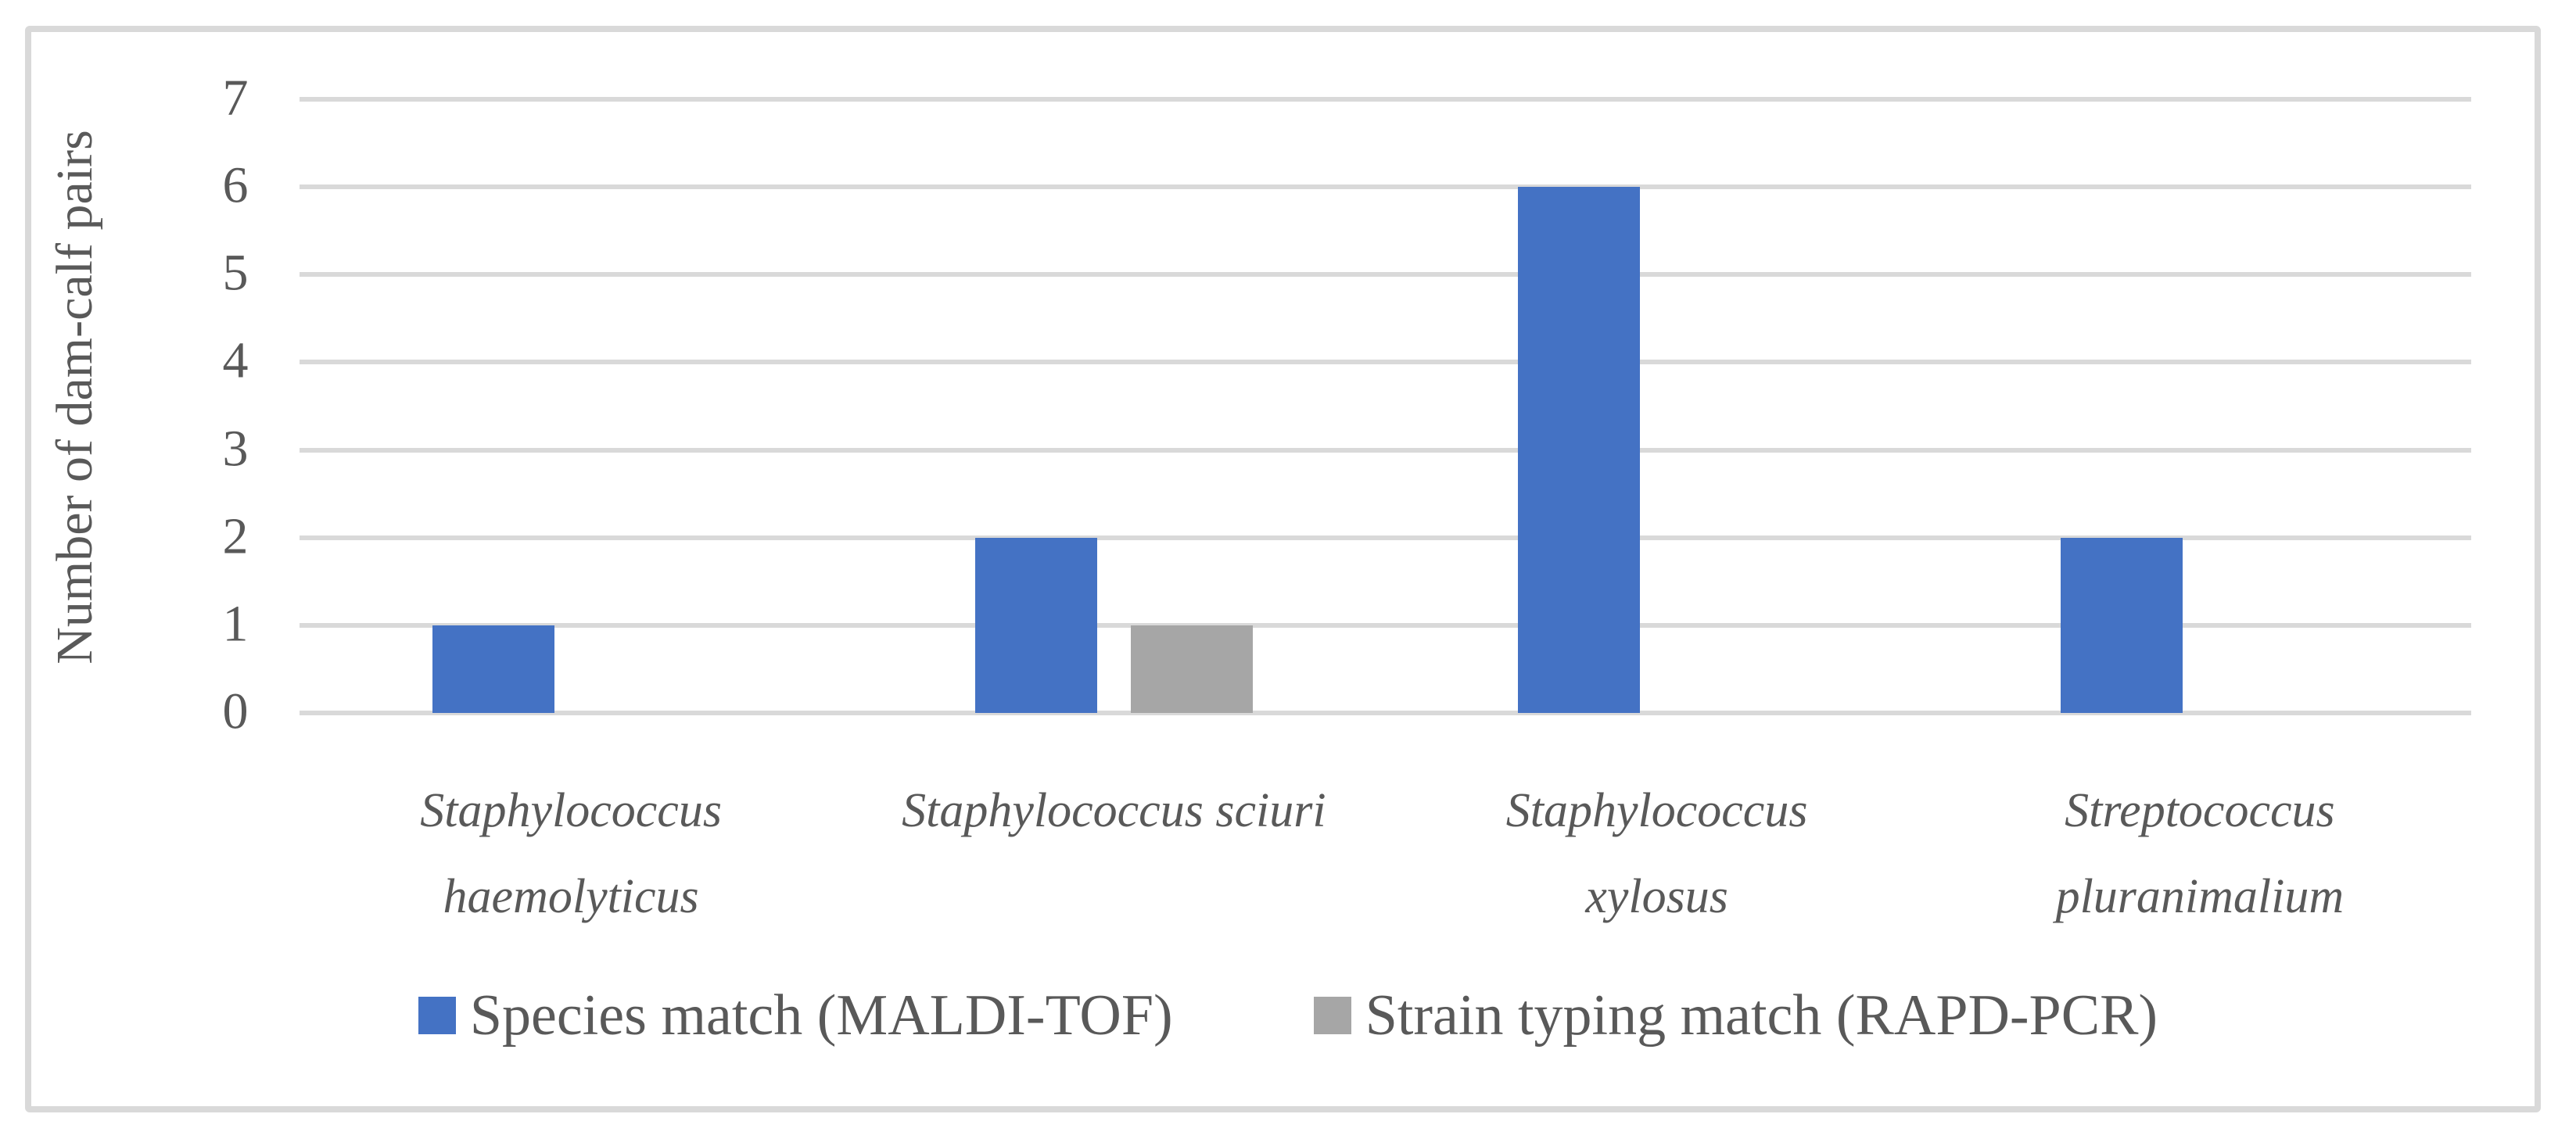  What do you see at coordinates (235, 185) in the screenshot?
I see `y-tick-label: 6` at bounding box center [235, 185].